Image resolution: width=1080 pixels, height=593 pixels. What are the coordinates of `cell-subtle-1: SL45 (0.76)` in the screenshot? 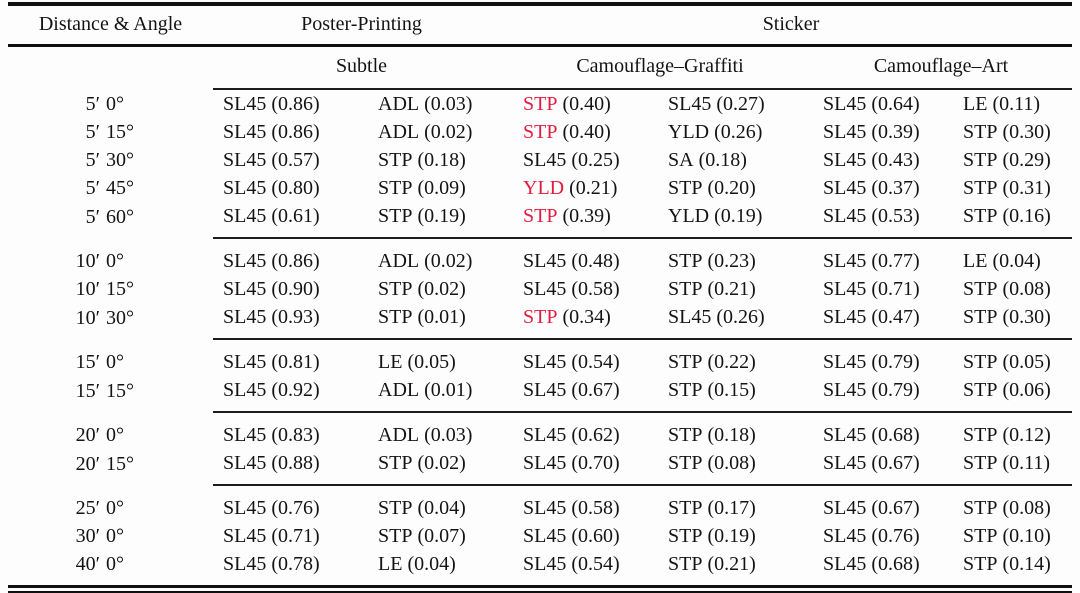 It's located at (289, 503).